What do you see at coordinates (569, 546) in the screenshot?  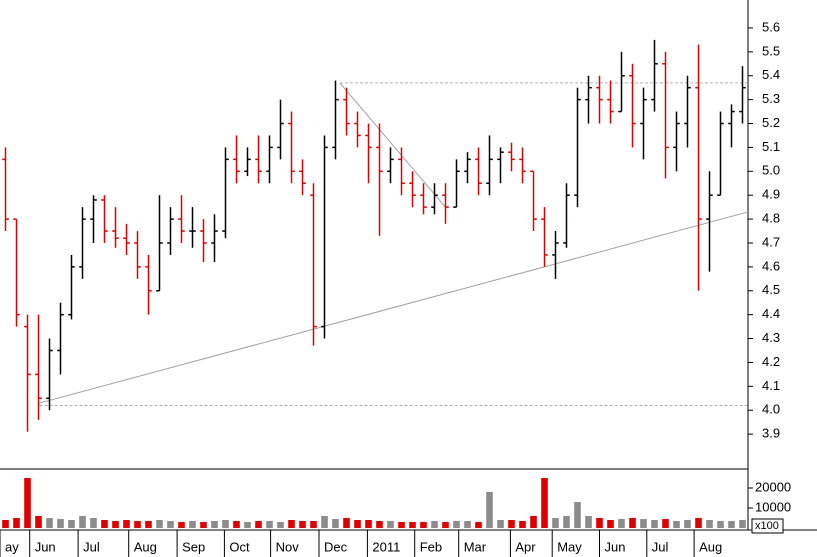 I see `x-tick-label: May` at bounding box center [569, 546].